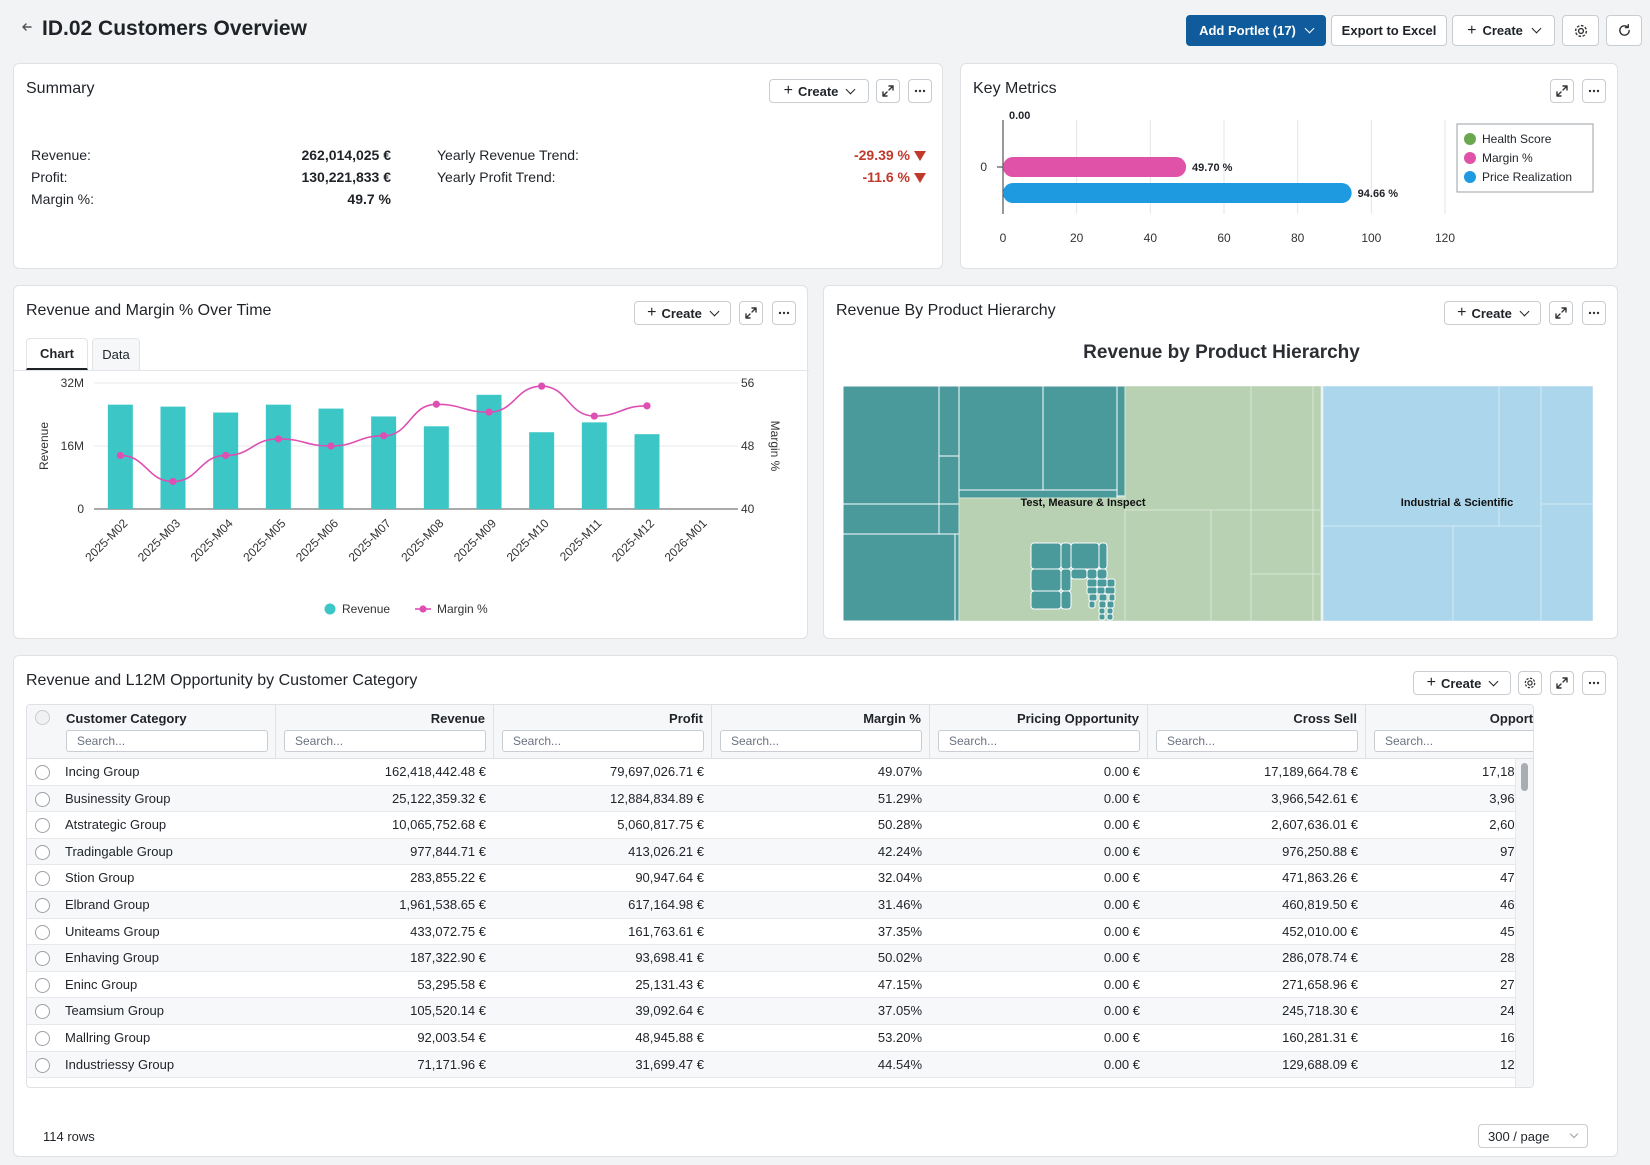 This screenshot has height=1165, width=1650. I want to click on revenue-label: Revenue:, so click(61, 155).